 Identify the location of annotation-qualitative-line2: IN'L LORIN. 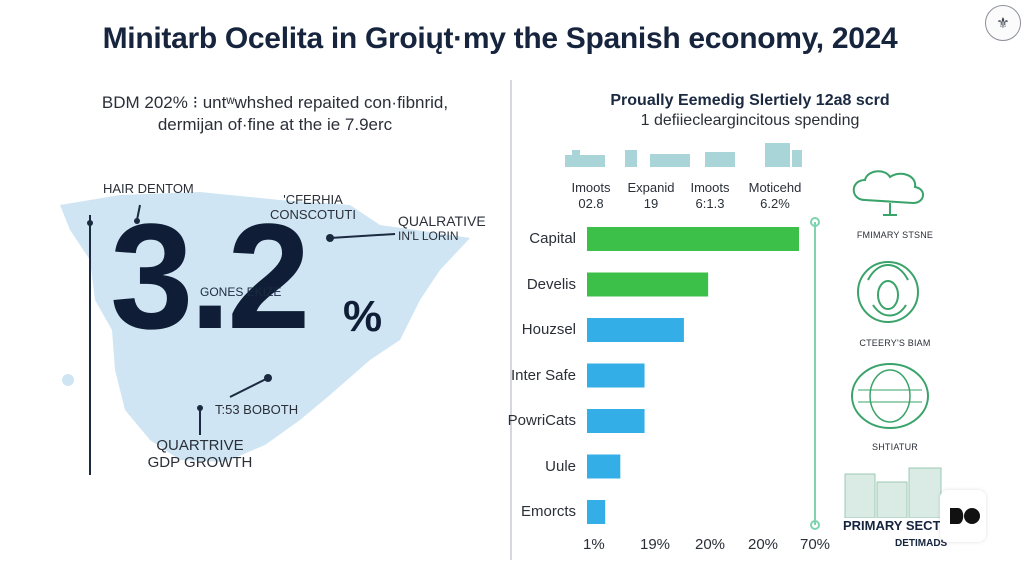
(428, 236).